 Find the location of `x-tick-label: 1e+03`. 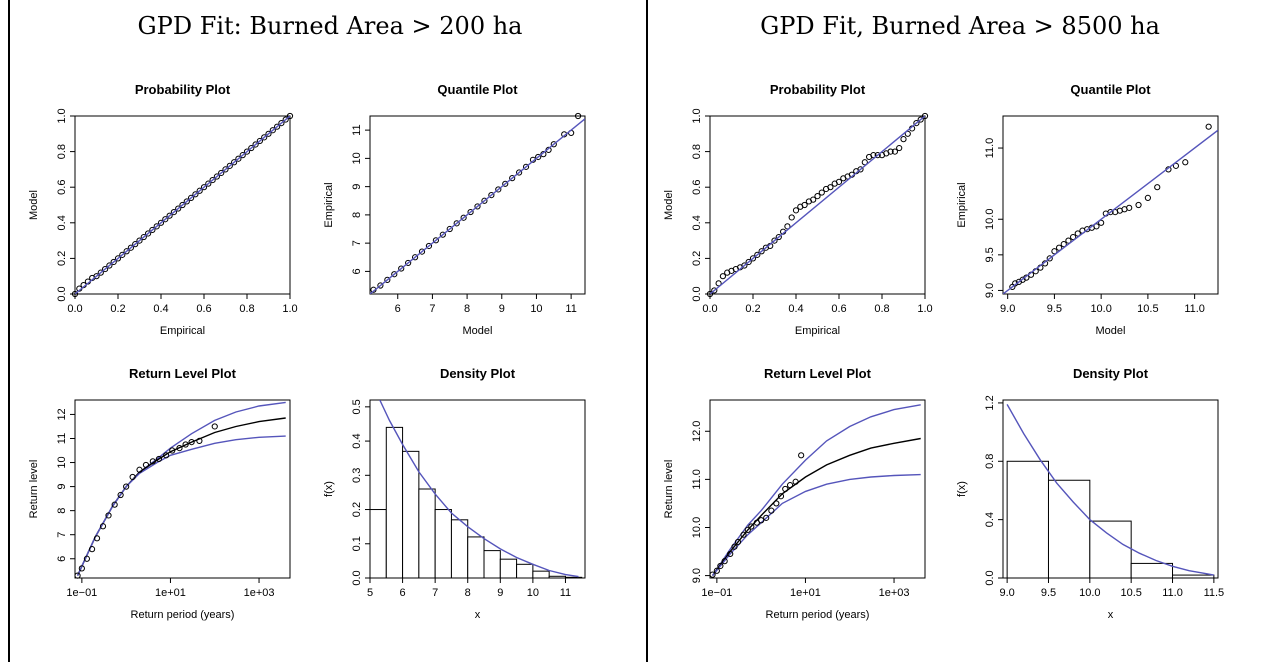

x-tick-label: 1e+03 is located at coordinates (894, 593).